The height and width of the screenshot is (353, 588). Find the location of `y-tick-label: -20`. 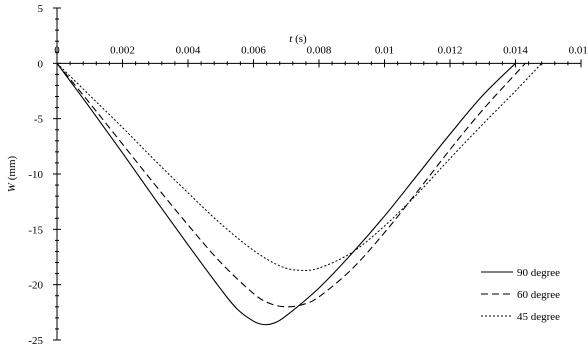

y-tick-label: -20 is located at coordinates (35, 286).